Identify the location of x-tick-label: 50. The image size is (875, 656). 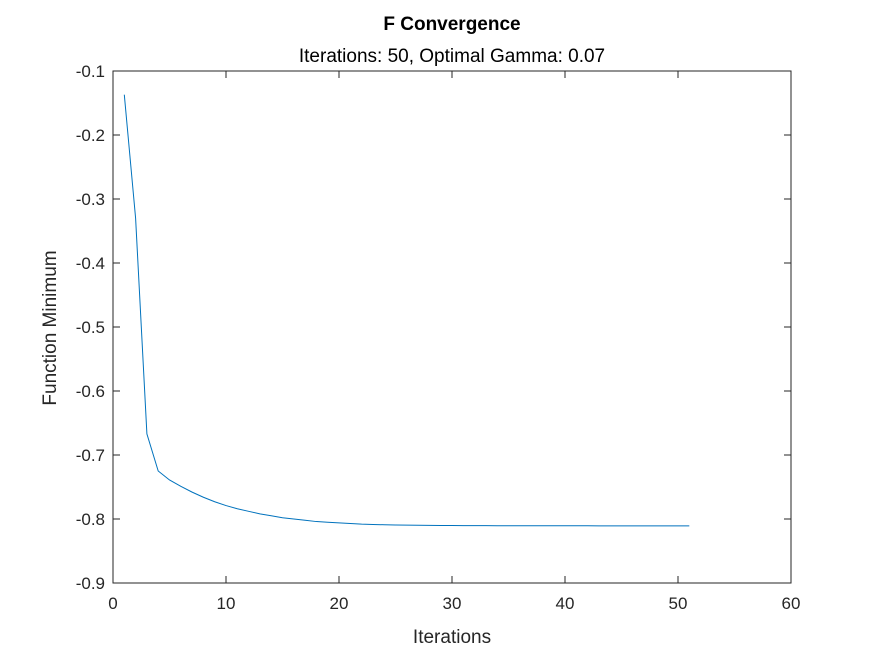
(678, 603).